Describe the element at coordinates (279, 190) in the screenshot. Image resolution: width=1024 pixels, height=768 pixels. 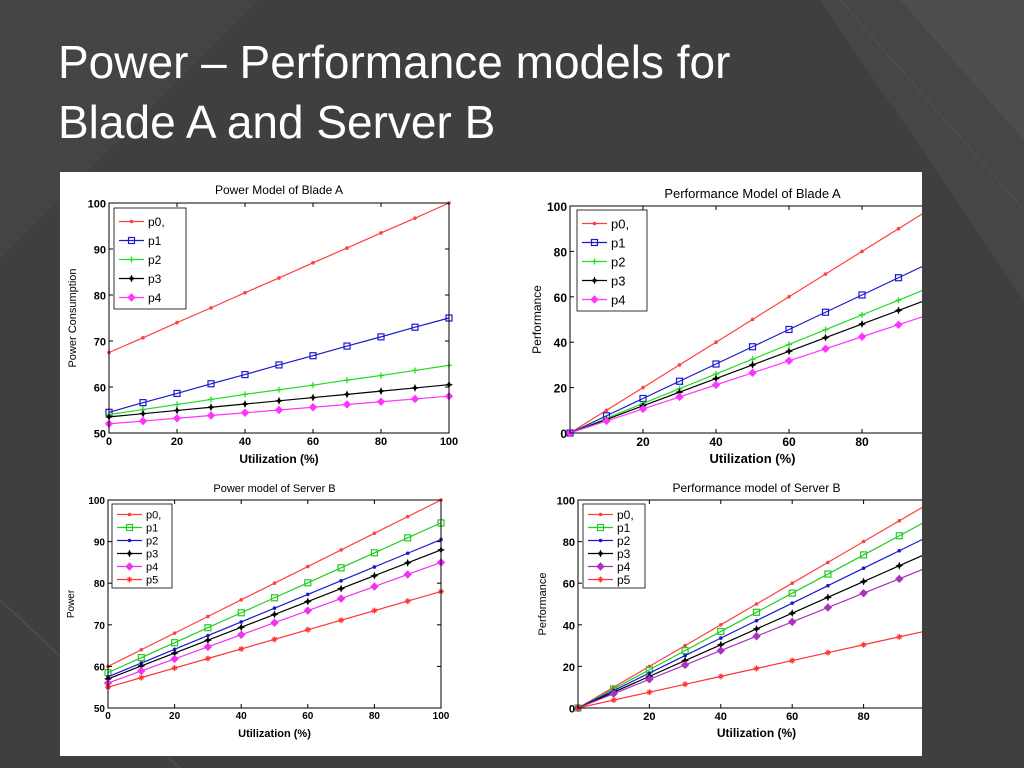
I see `chart-title: Power Model of Blade A` at that location.